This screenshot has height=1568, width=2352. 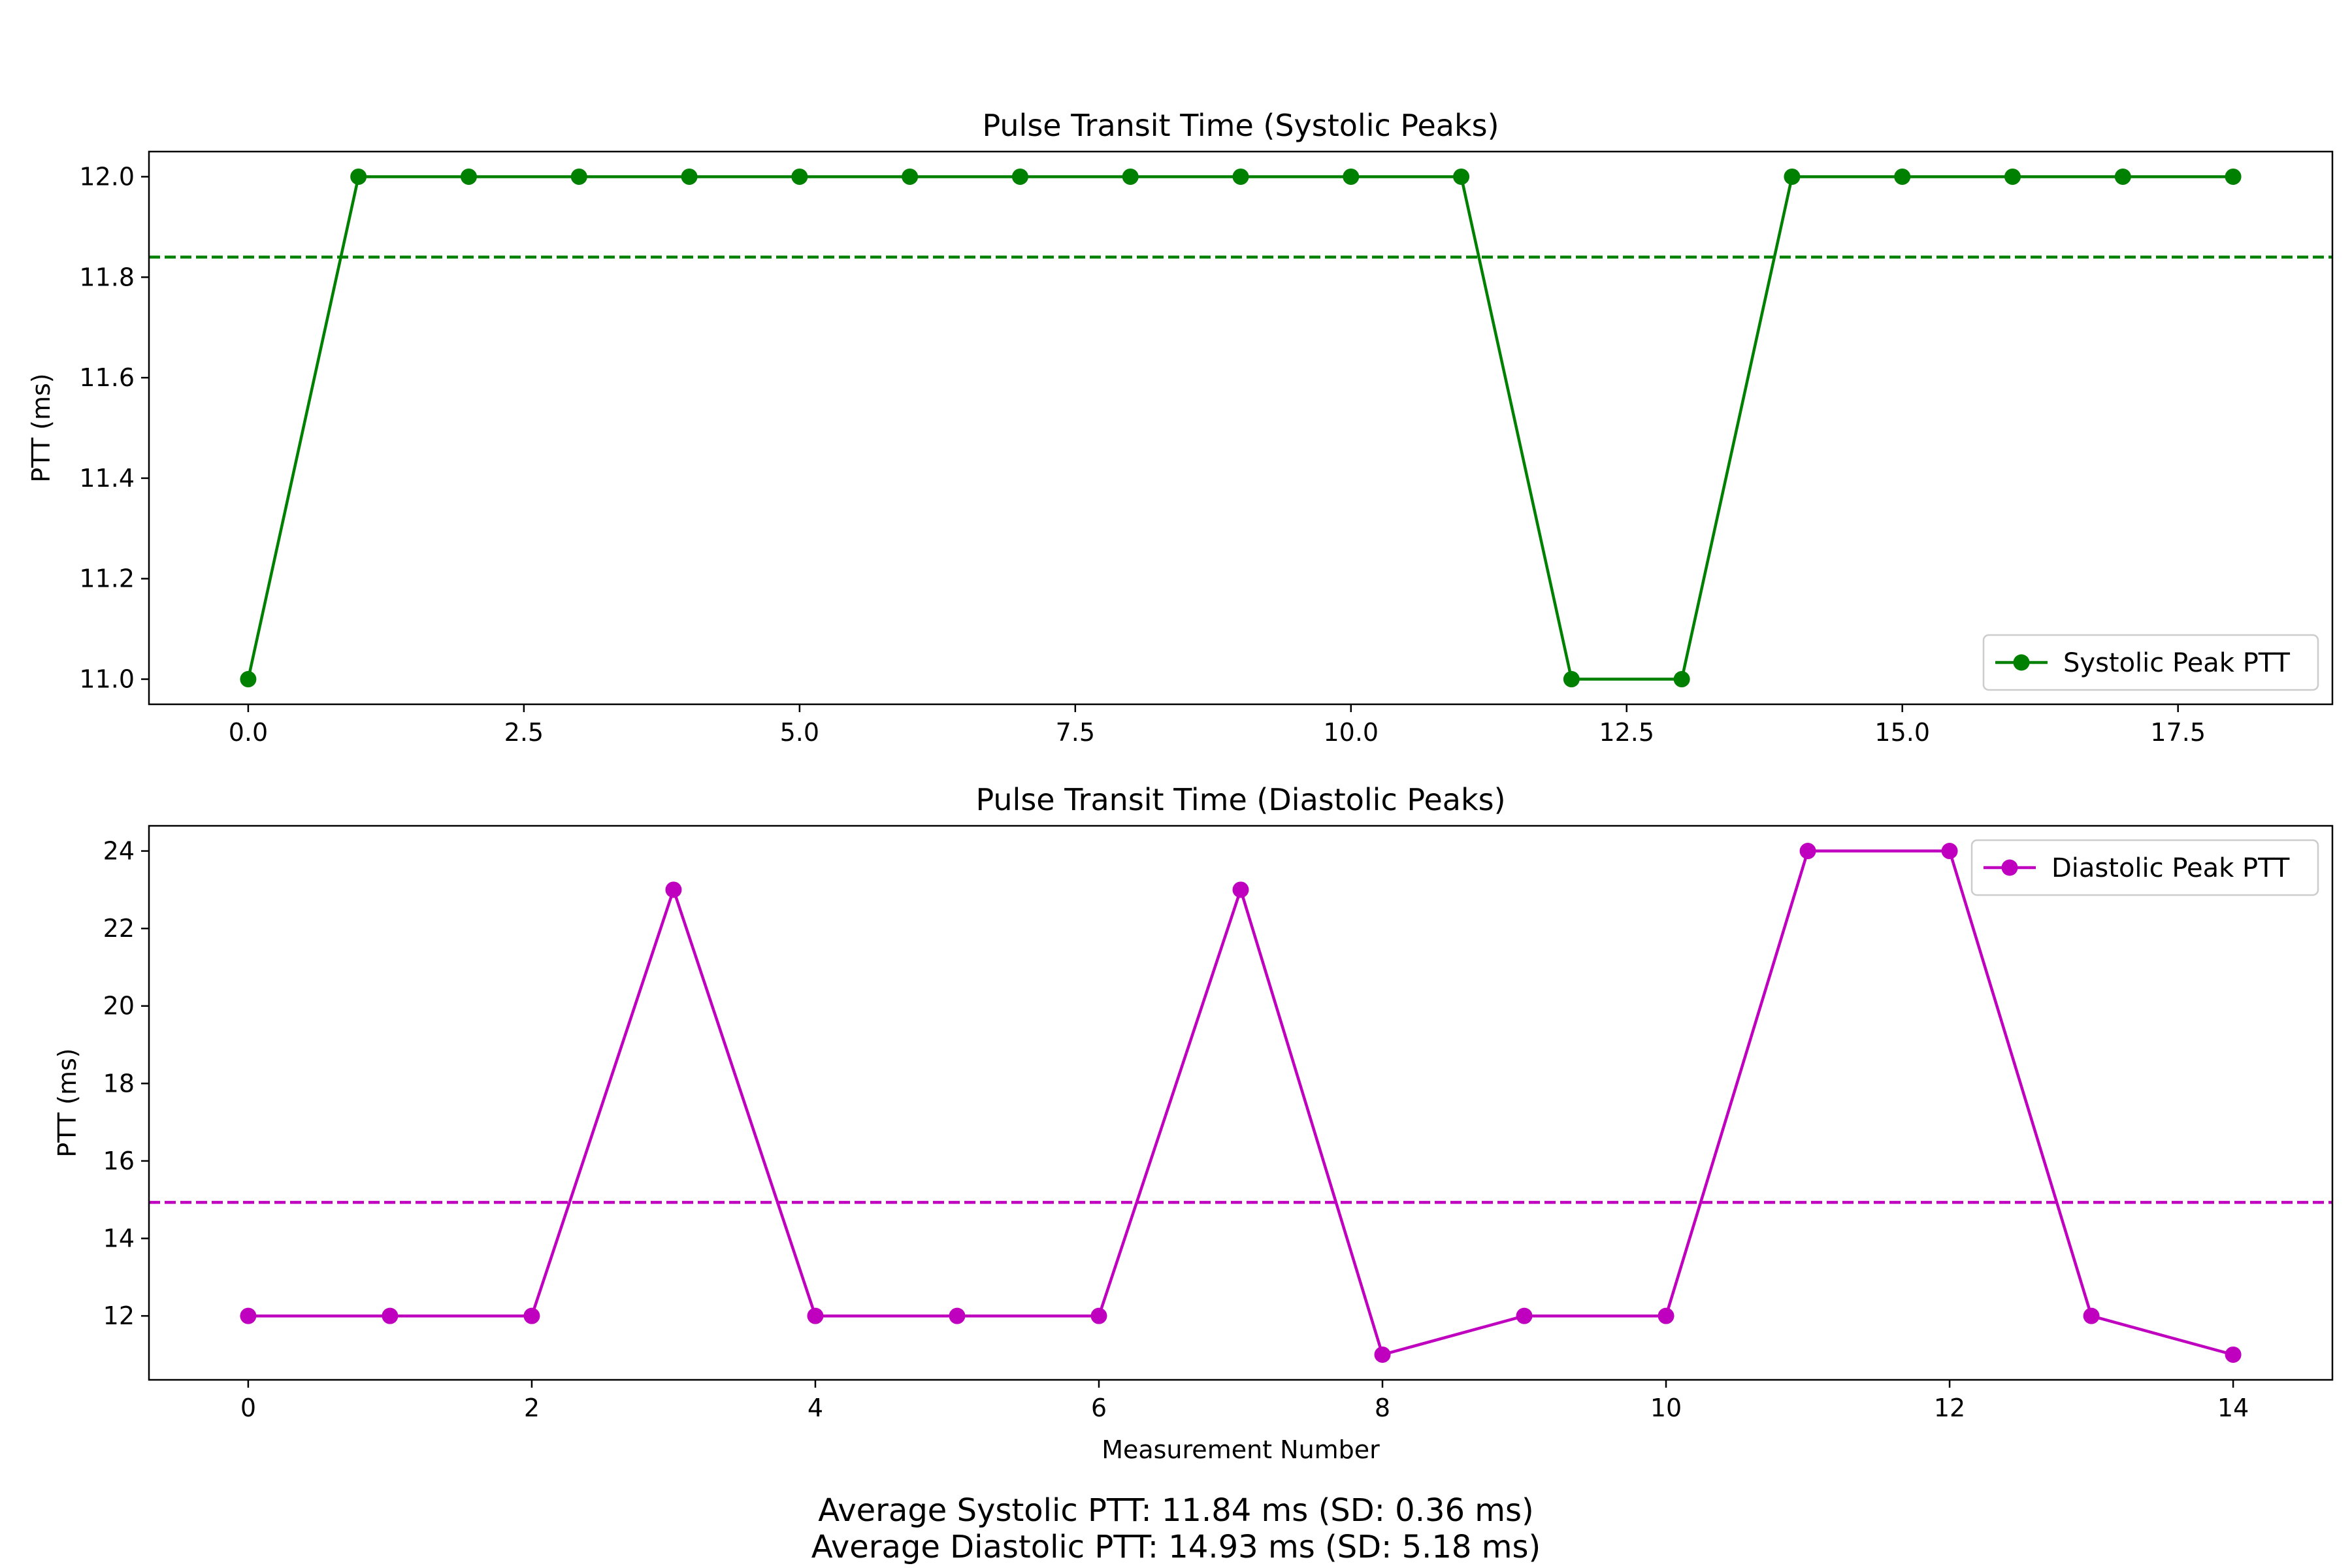 I want to click on diastolic-legend-box, so click(x=2144, y=867).